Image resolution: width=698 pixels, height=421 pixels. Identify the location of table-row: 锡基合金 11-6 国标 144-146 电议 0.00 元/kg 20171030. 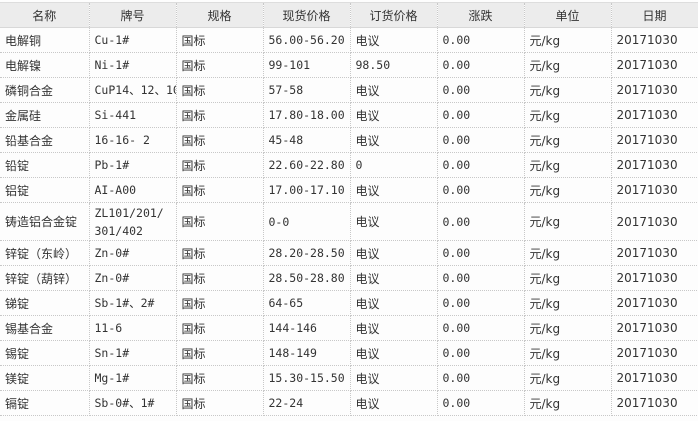
(349, 328).